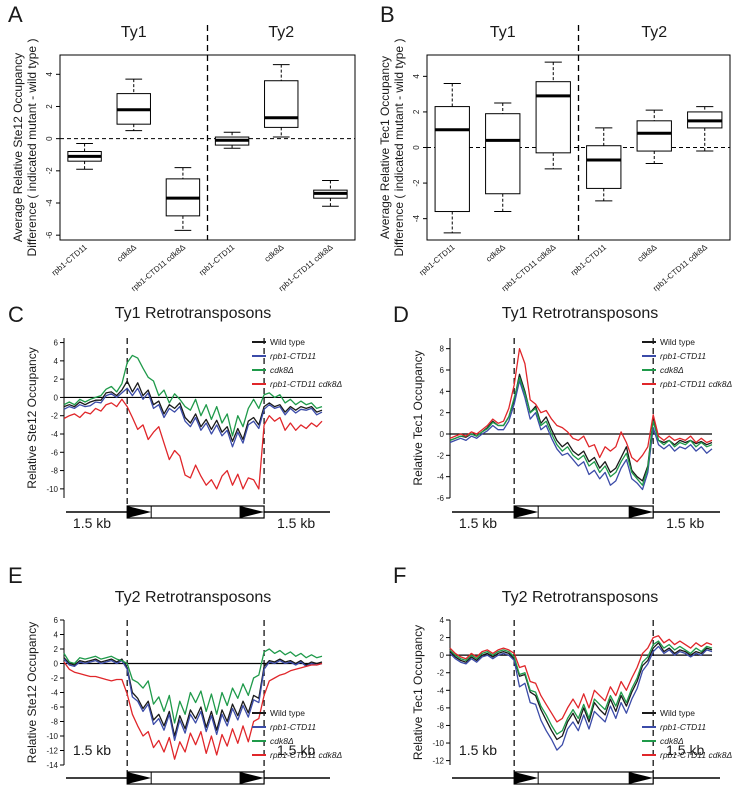 Image resolution: width=747 pixels, height=800 pixels. Describe the element at coordinates (442, 349) in the screenshot. I see `y-tick-label: 8` at that location.